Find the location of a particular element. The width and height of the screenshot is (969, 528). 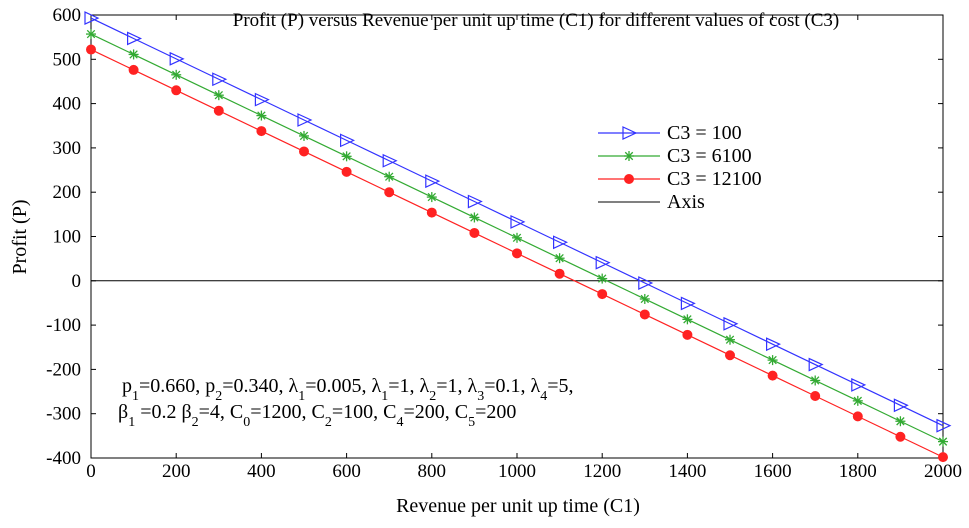

y-tick-label: -400 is located at coordinates (63, 458).